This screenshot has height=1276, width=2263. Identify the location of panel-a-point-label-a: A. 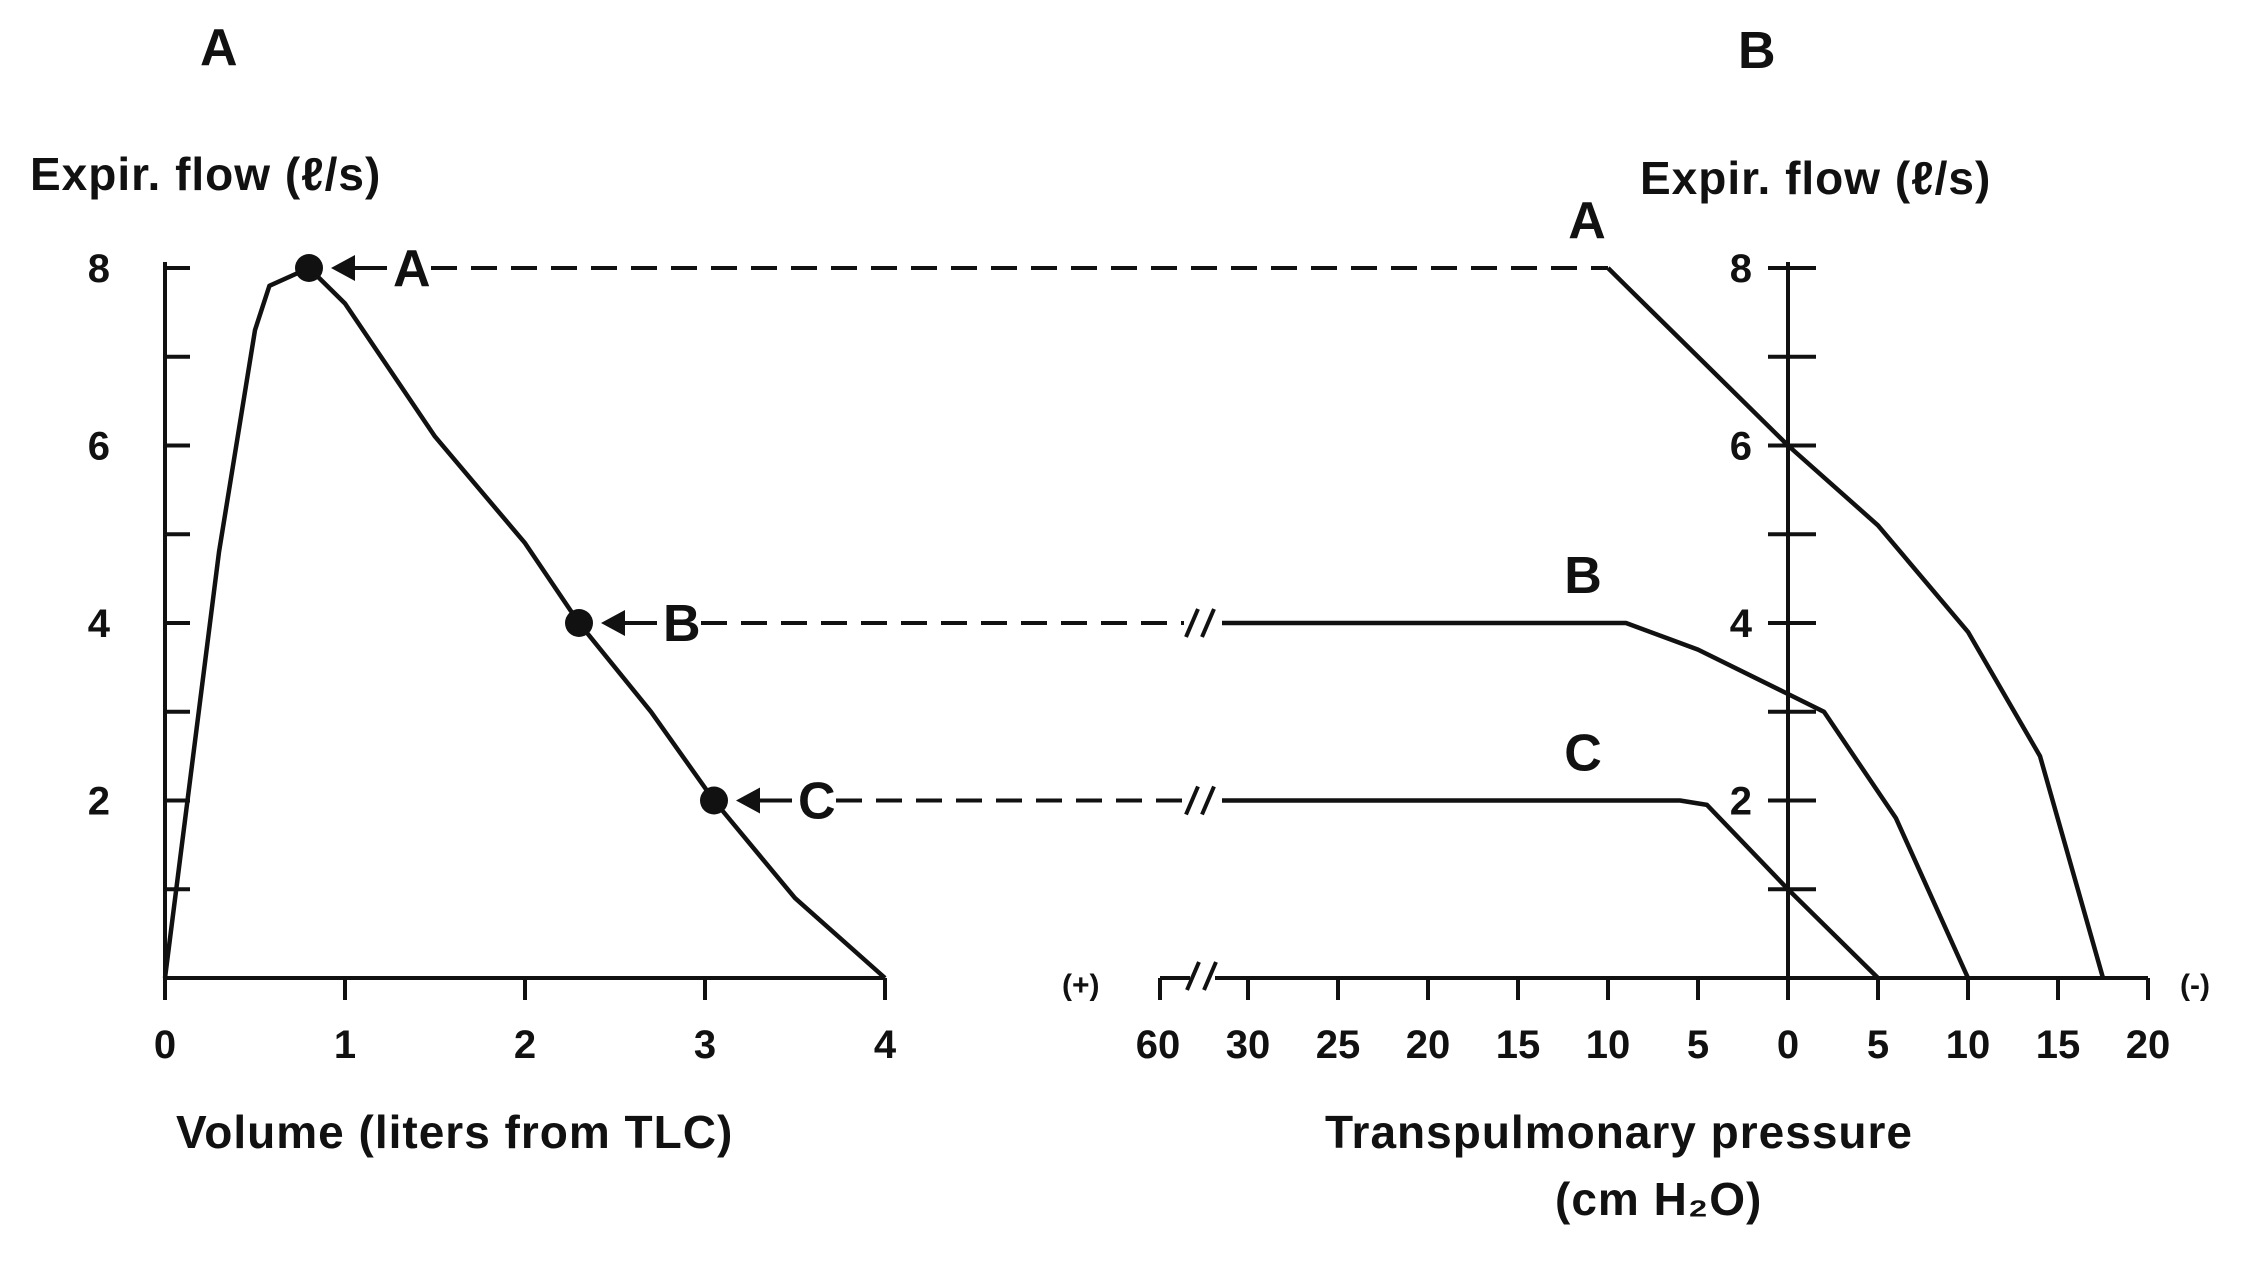
(412, 269).